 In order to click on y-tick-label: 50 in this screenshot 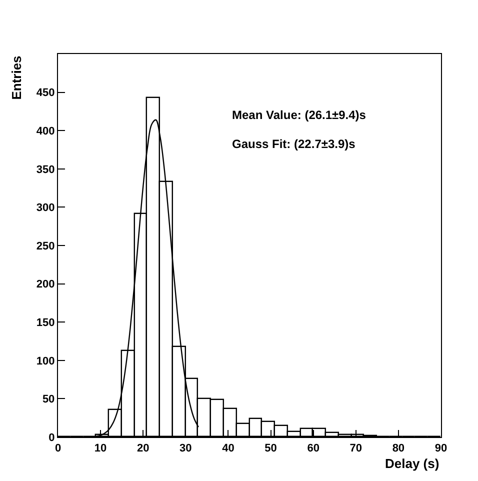, I will do `click(48, 400)`.